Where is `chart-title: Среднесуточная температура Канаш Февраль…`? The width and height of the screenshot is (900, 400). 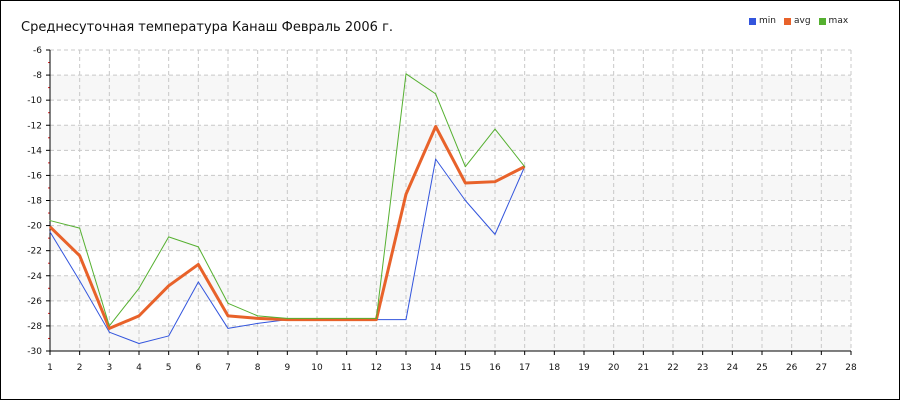
chart-title: Среднесуточная температура Канаш Февраль… is located at coordinates (207, 27).